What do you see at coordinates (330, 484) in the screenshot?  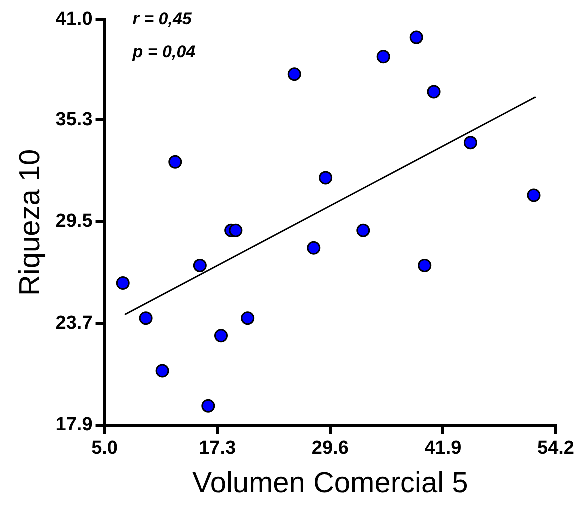 I see `x-axis-title: Volumen Comercial 5` at bounding box center [330, 484].